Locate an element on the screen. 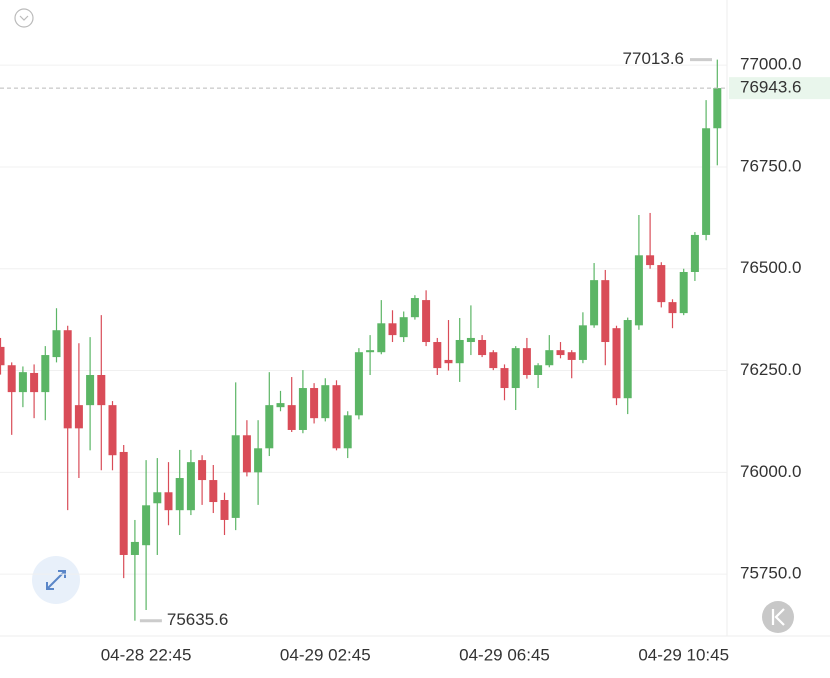 The height and width of the screenshot is (678, 830). scroll-latest-circle is located at coordinates (778, 617).